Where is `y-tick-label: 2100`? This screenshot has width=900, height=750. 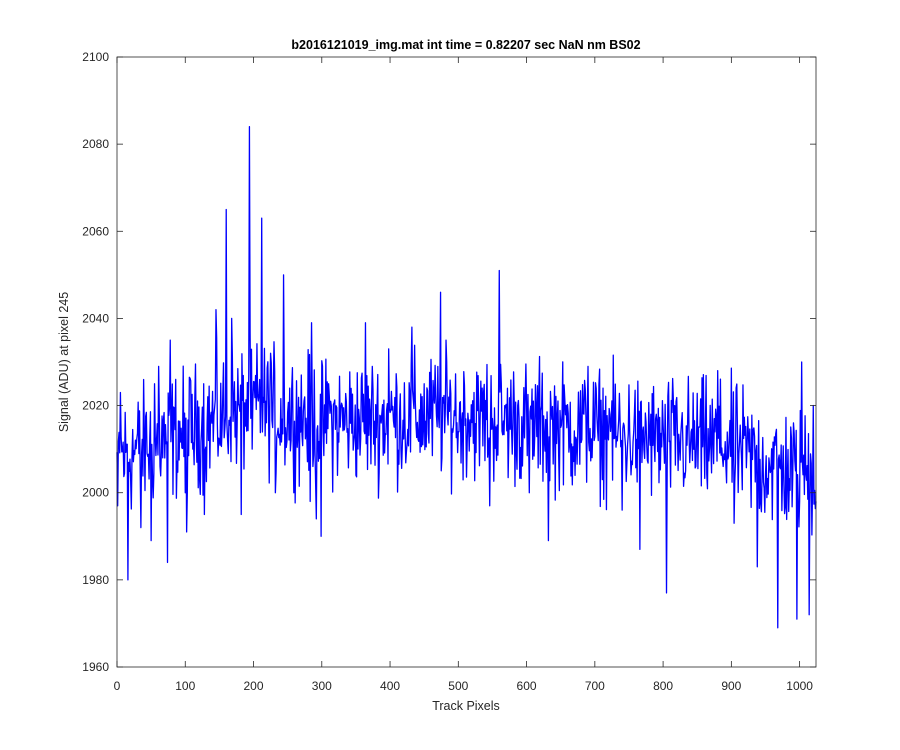 y-tick-label: 2100 is located at coordinates (95, 57).